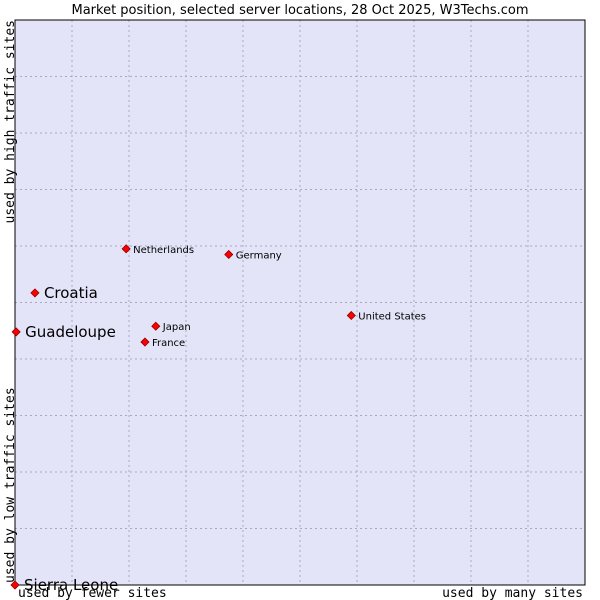 This screenshot has width=600, height=600. Describe the element at coordinates (392, 316) in the screenshot. I see `point-label: United States` at that location.